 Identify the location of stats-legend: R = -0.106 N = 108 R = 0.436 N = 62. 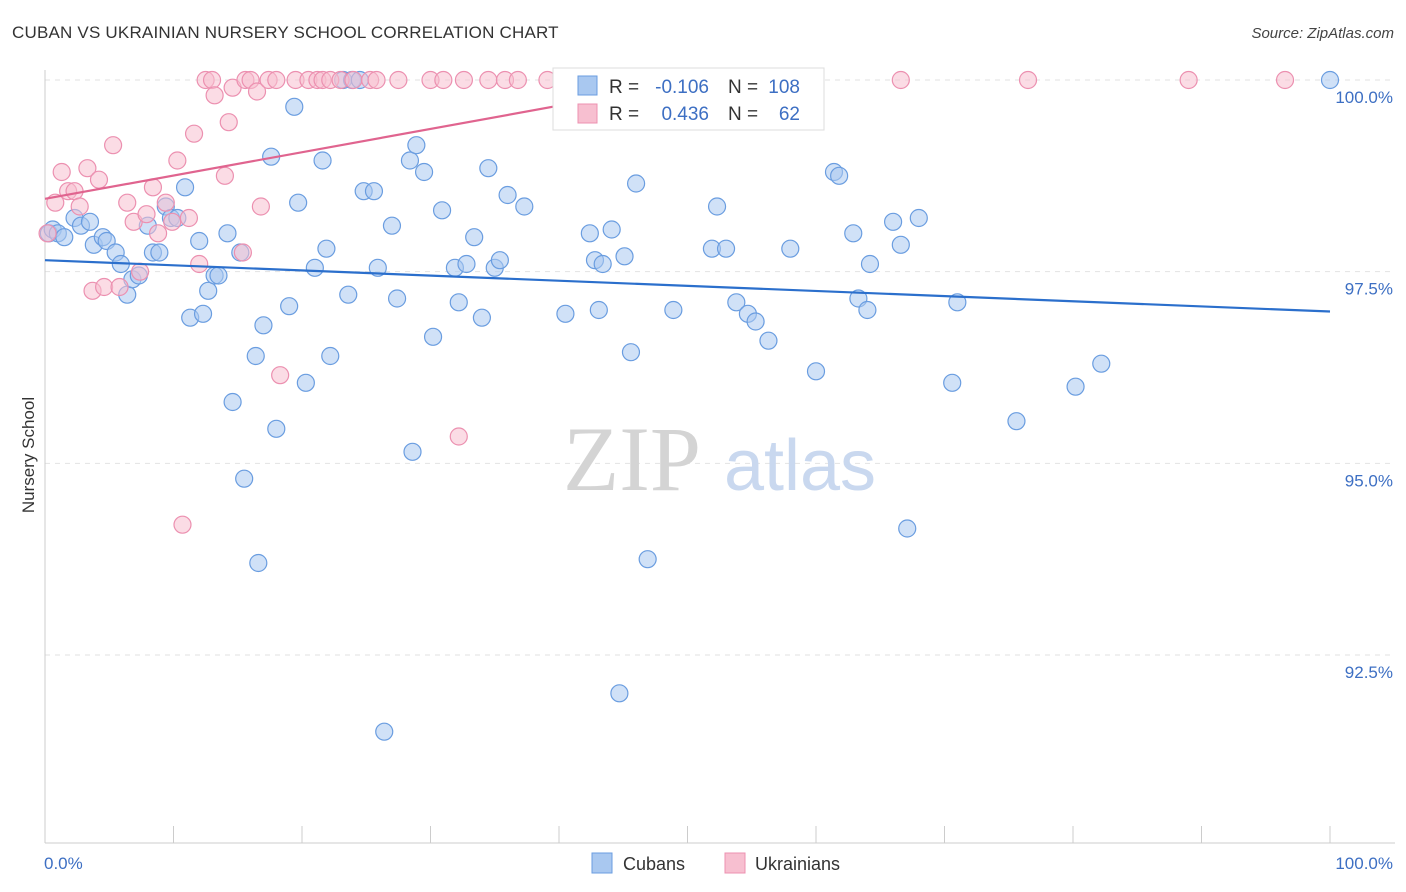
(688, 99).